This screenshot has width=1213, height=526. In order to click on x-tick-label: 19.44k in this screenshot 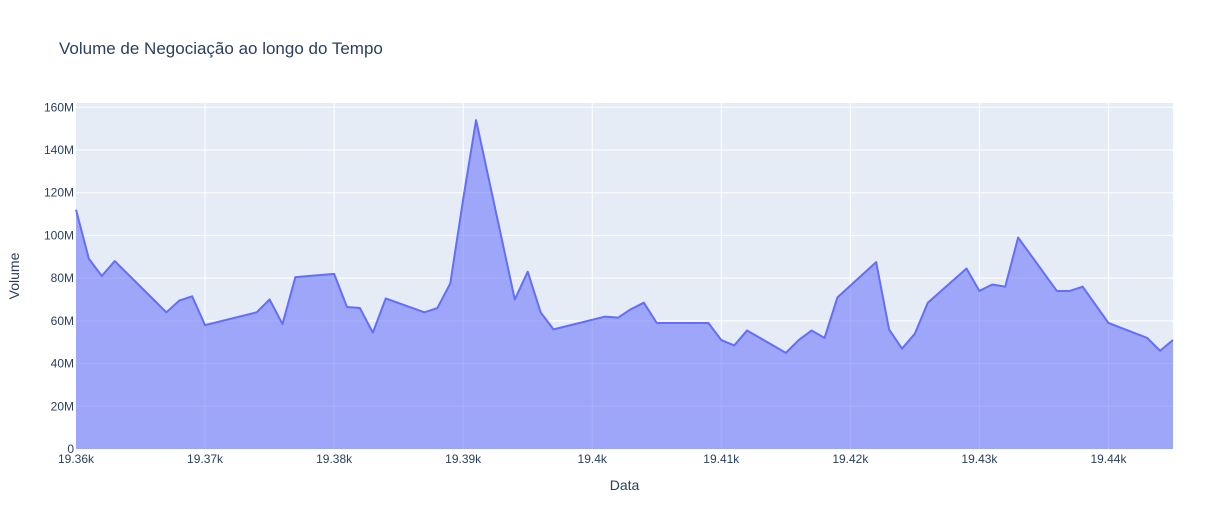, I will do `click(1108, 459)`.